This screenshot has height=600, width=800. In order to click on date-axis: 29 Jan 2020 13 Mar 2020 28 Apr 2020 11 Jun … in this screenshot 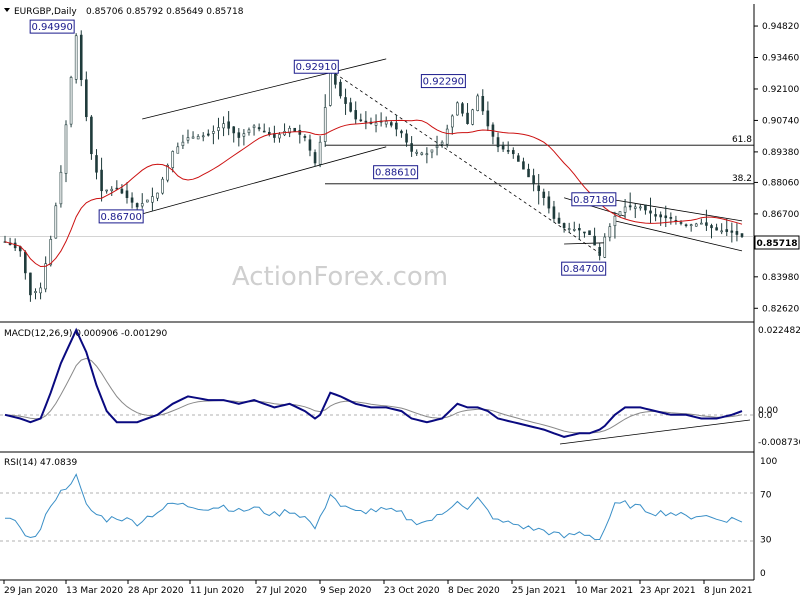, I will do `click(377, 588)`.